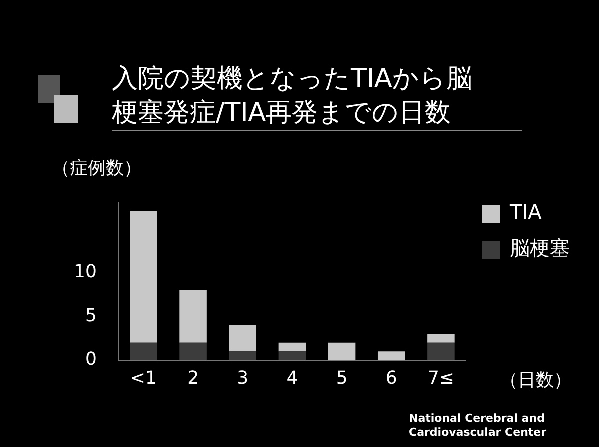  I want to click on x-tick-label: 2, so click(194, 378).